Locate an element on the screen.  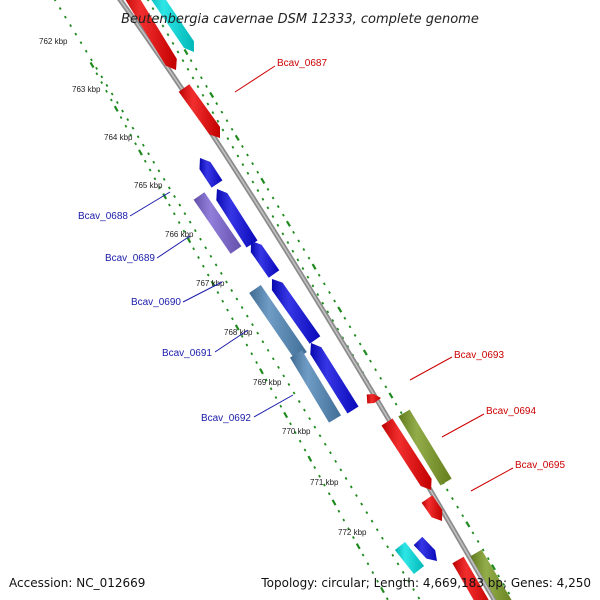
gene-label-bcav-0690: Bcav_0690 is located at coordinates (156, 302).